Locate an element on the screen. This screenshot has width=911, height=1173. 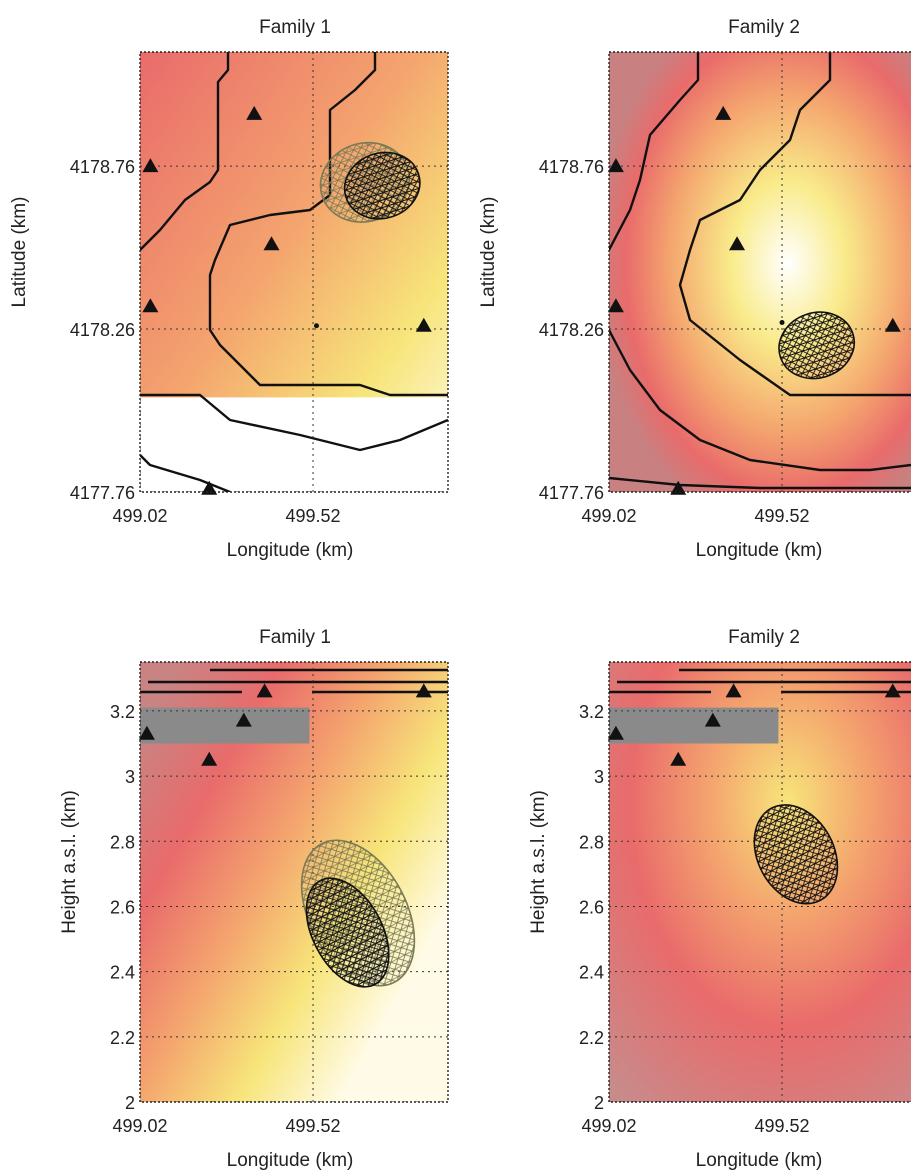
no-data-region is located at coordinates (294, 444).